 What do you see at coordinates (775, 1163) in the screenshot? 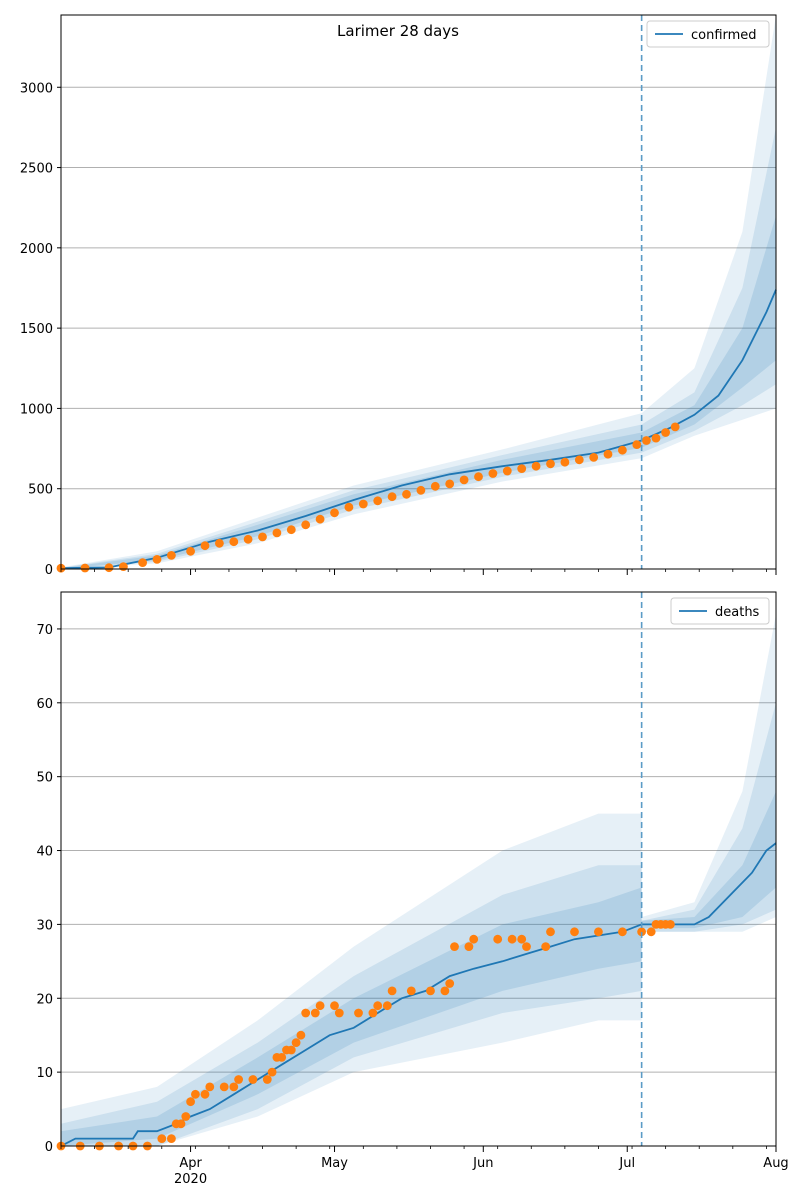
I see `x-tick-label: Aug` at bounding box center [775, 1163].